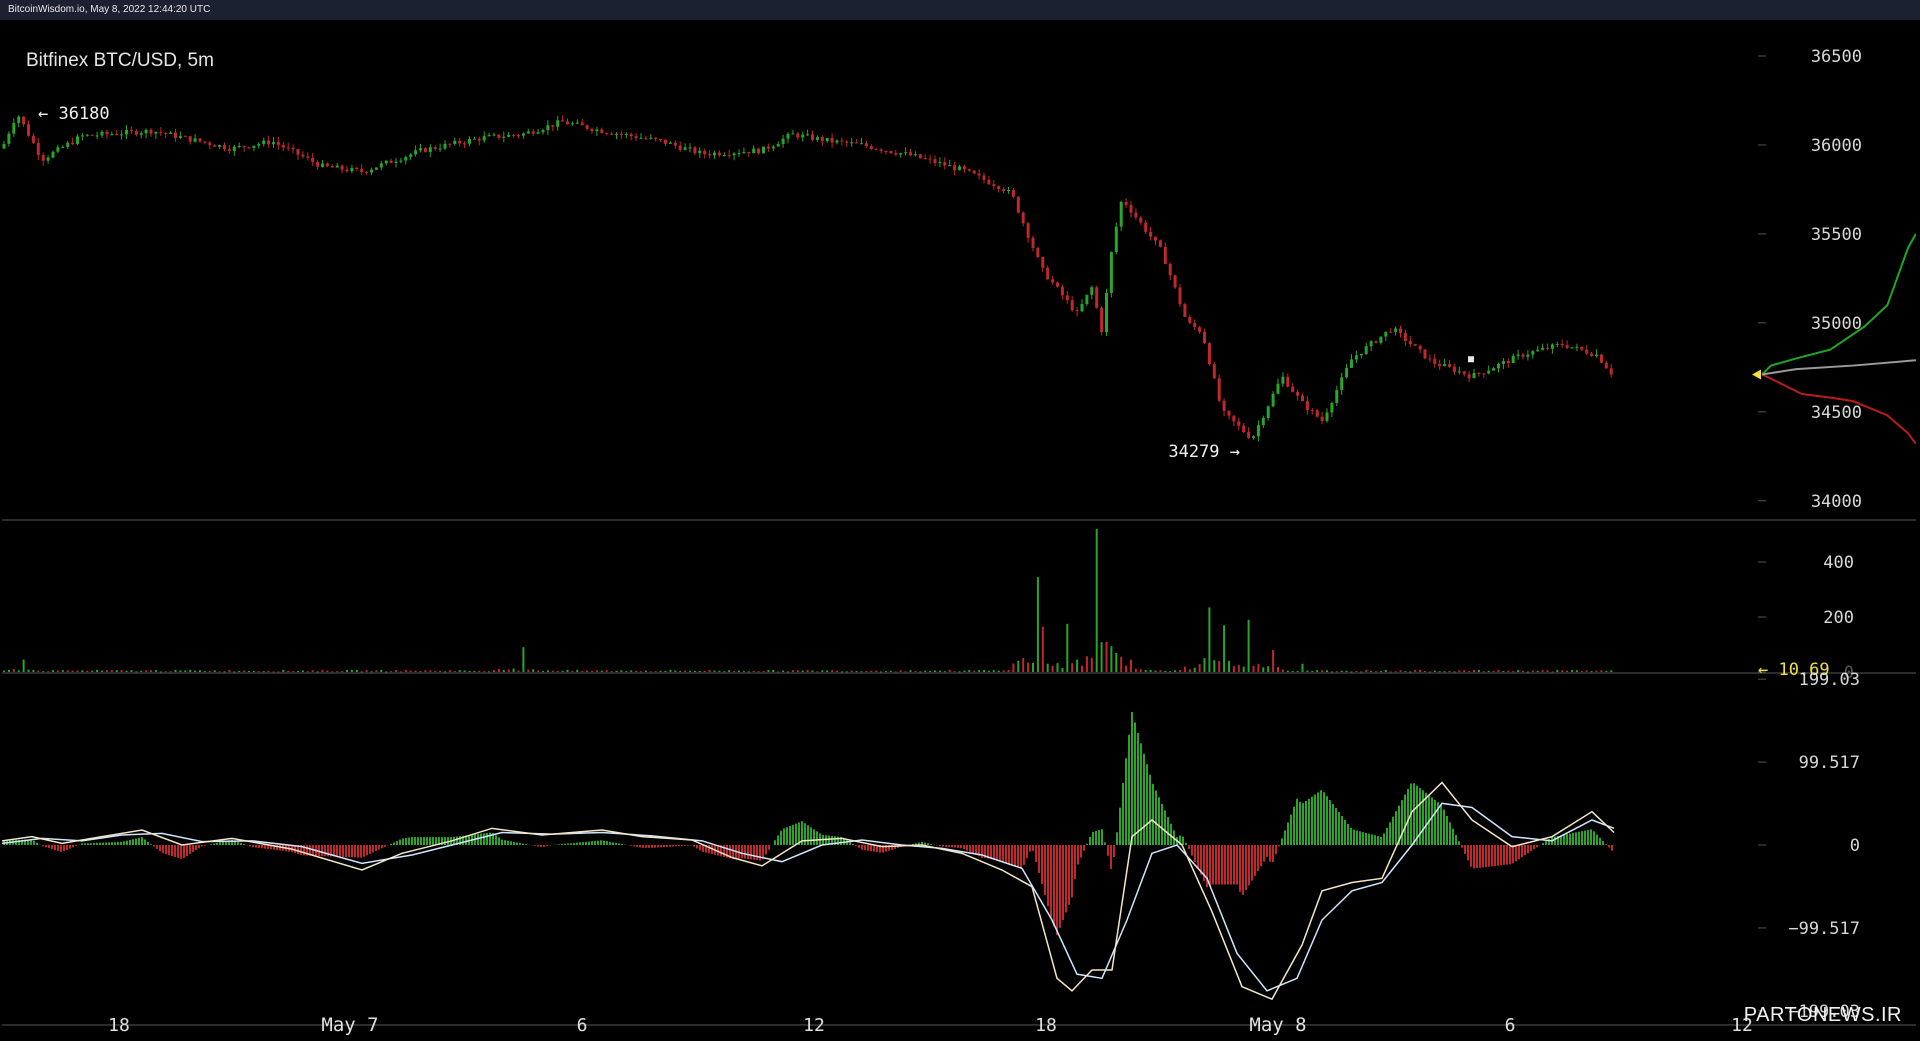 This screenshot has width=1920, height=1041. Describe the element at coordinates (1277, 1025) in the screenshot. I see `x-axis-label: May 8` at that location.